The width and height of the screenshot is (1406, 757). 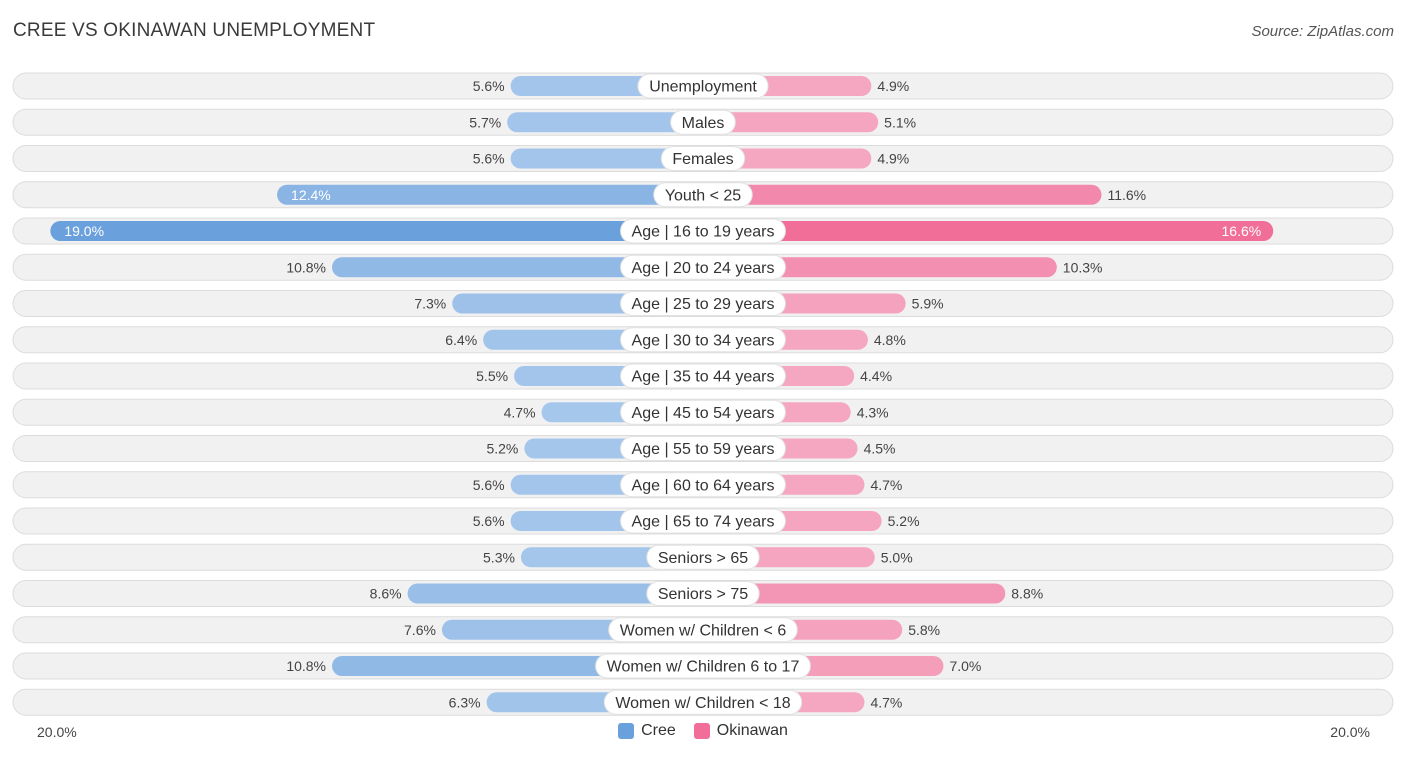 I want to click on okinawan-value-label: 5.2%, so click(x=904, y=521).